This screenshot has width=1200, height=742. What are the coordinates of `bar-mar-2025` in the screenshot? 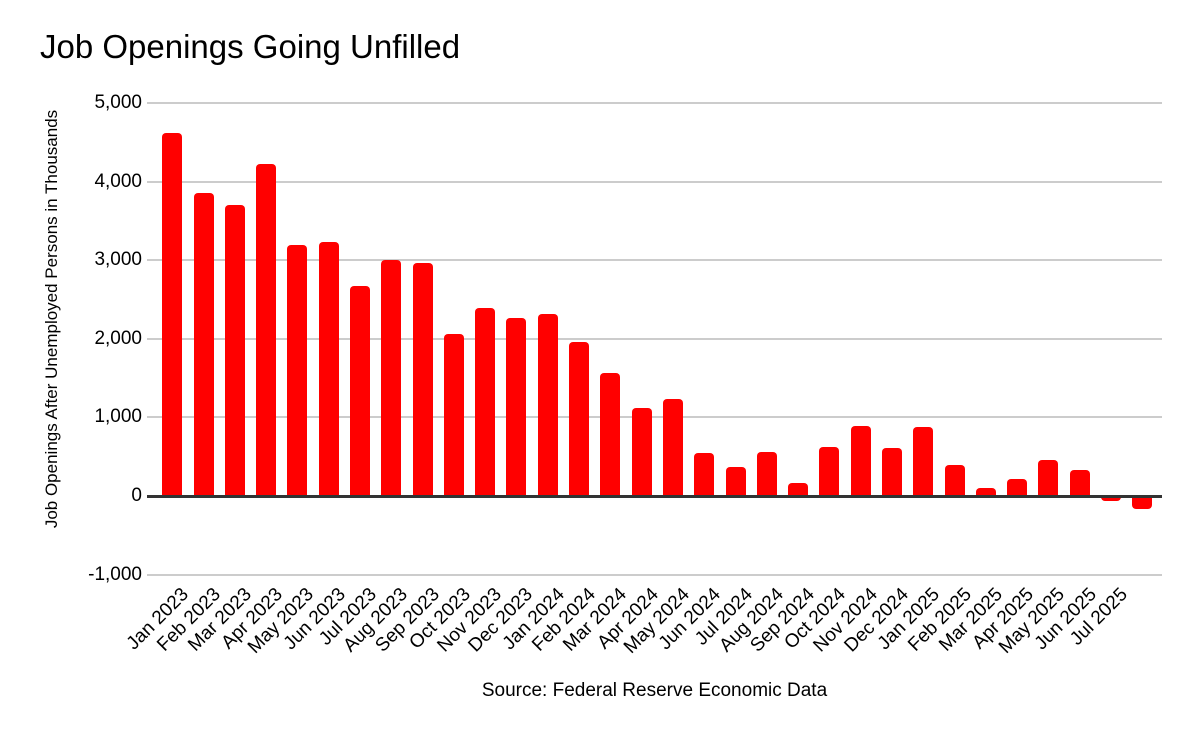 It's located at (985, 492).